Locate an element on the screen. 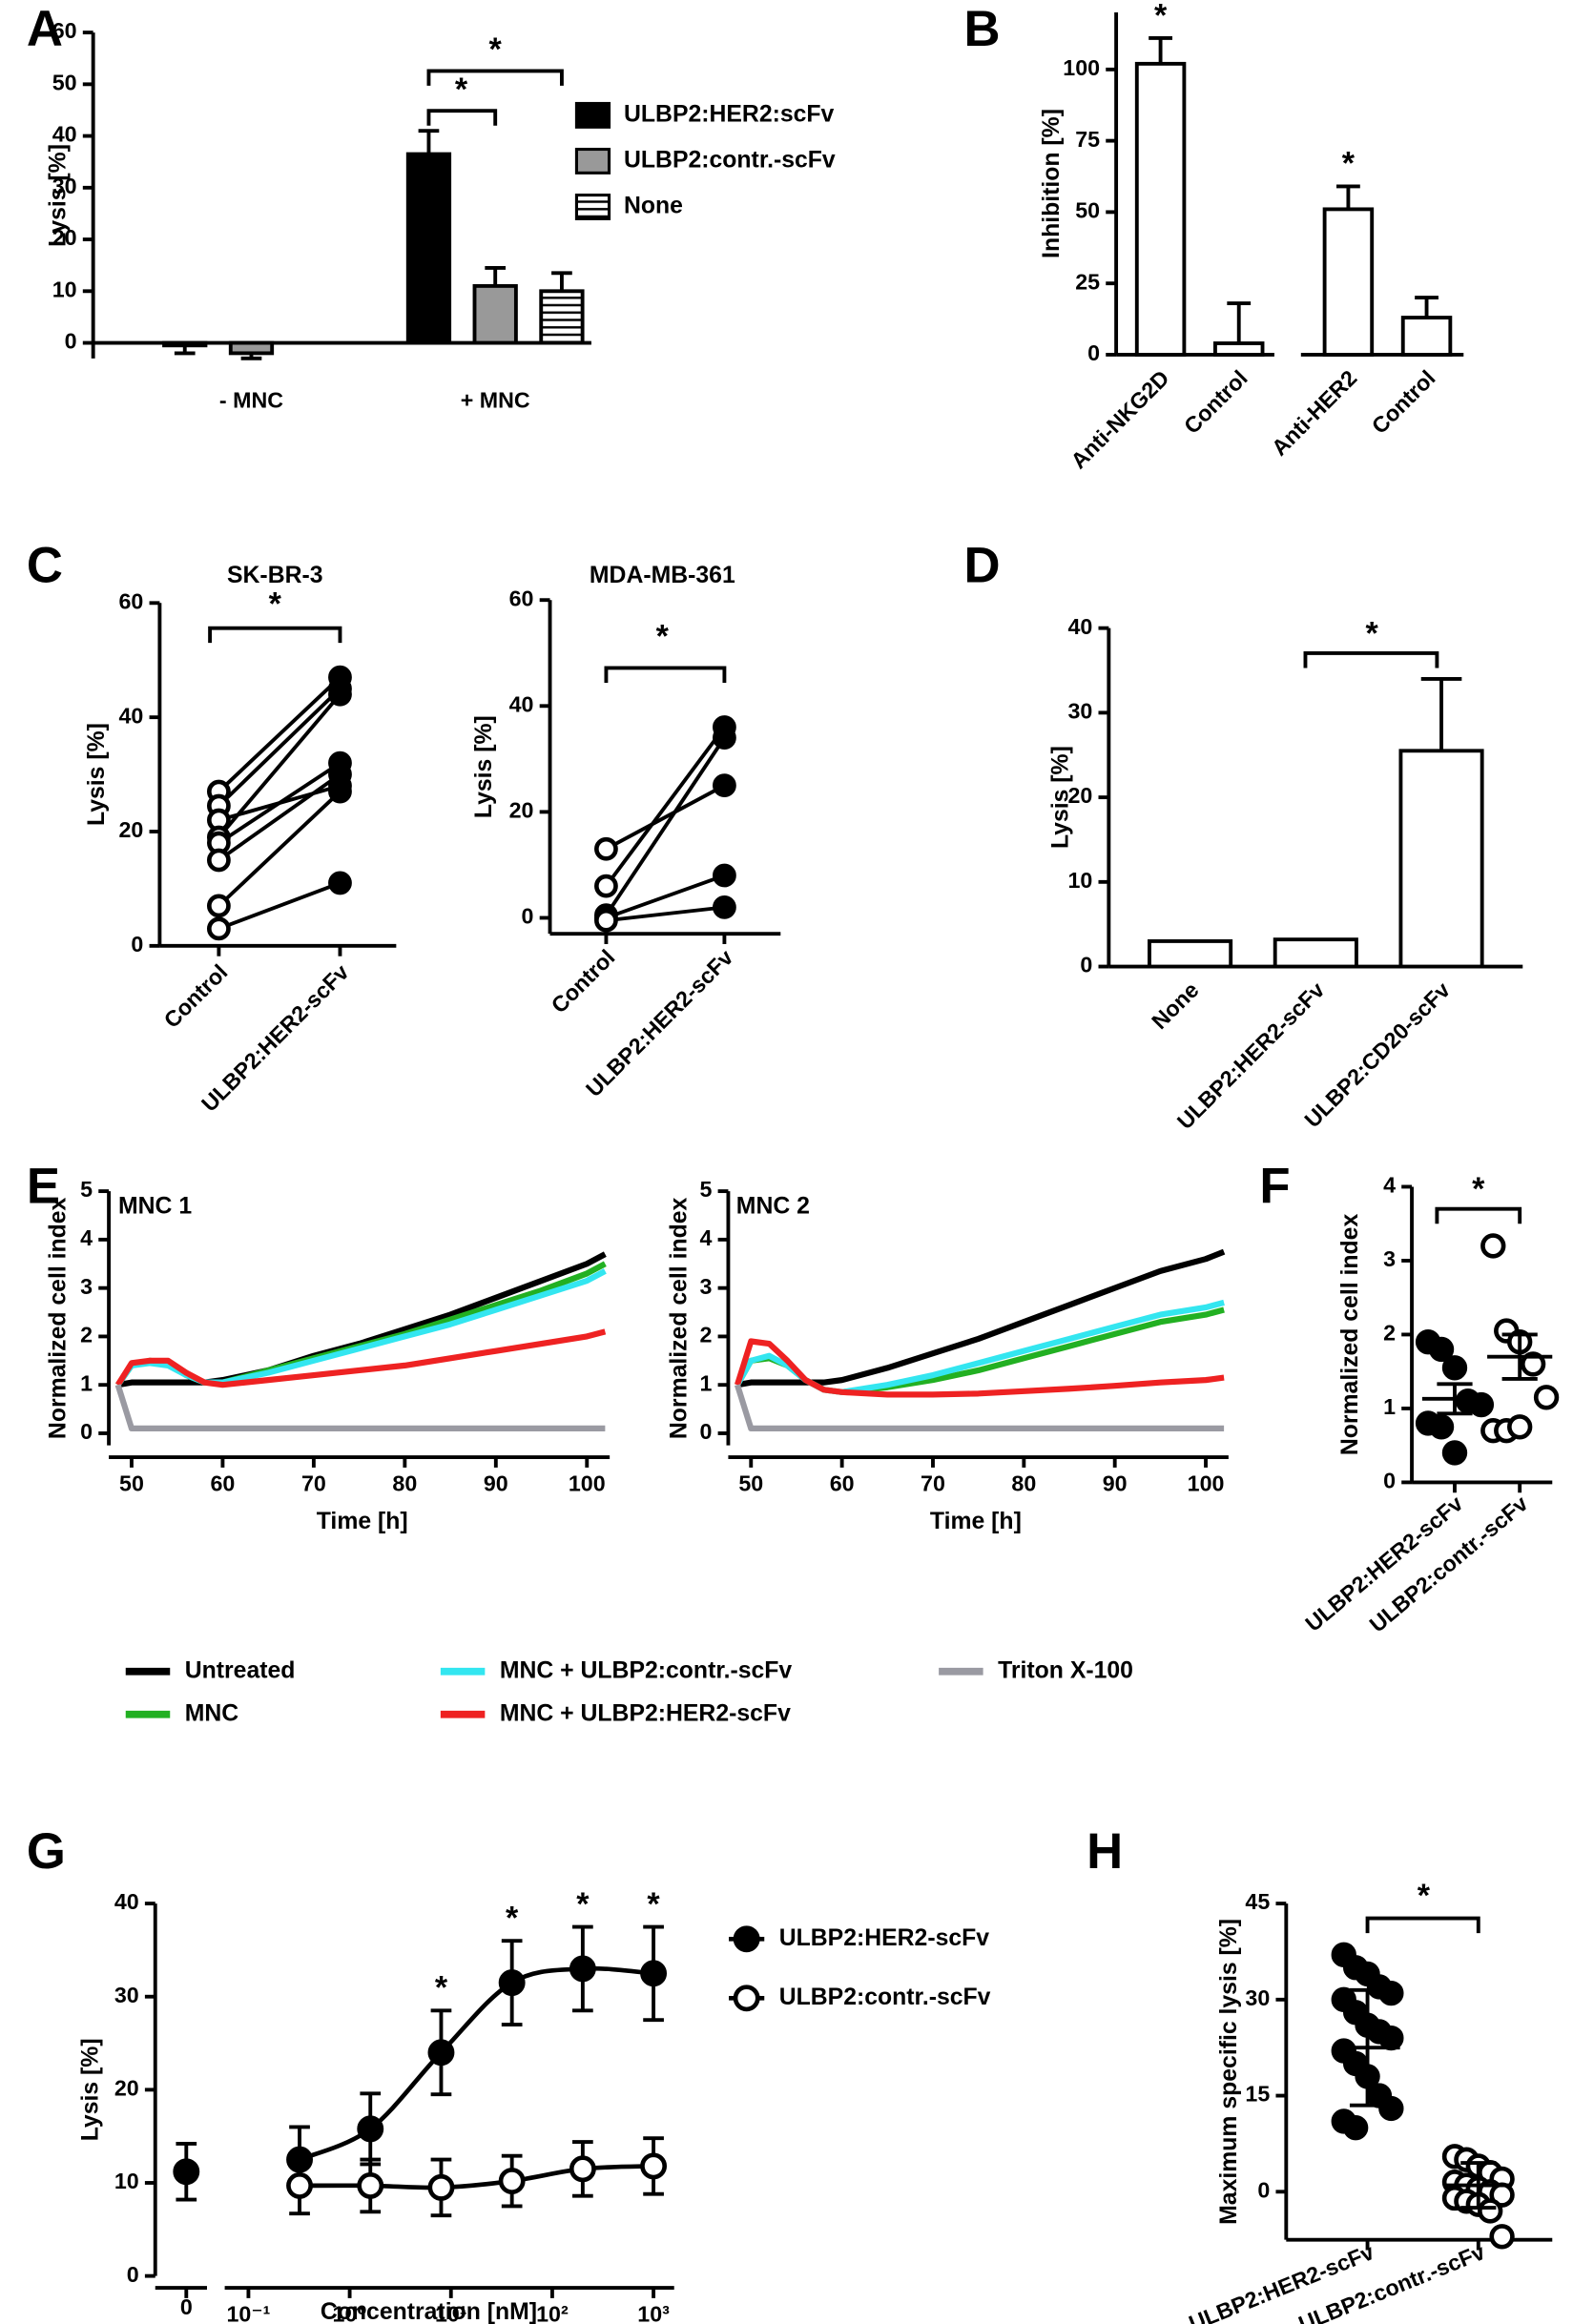  x-tick-label: 10⁰ is located at coordinates (350, 2313).